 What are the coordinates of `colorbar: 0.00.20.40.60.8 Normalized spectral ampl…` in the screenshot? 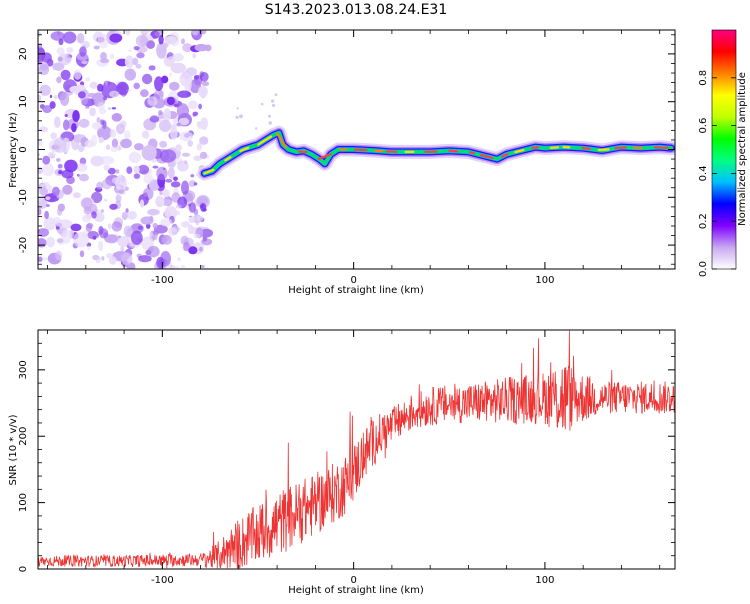 It's located at (723, 153).